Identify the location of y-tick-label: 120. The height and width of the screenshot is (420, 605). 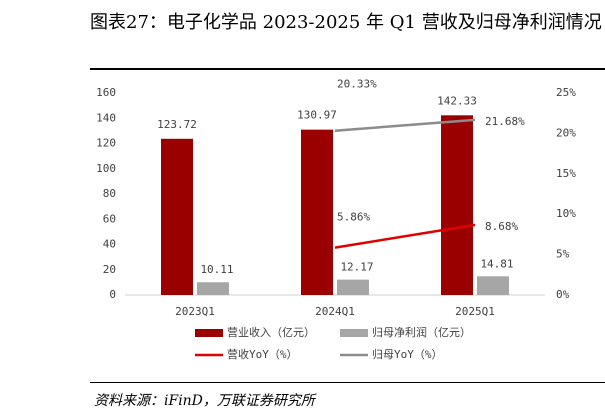
(106, 143).